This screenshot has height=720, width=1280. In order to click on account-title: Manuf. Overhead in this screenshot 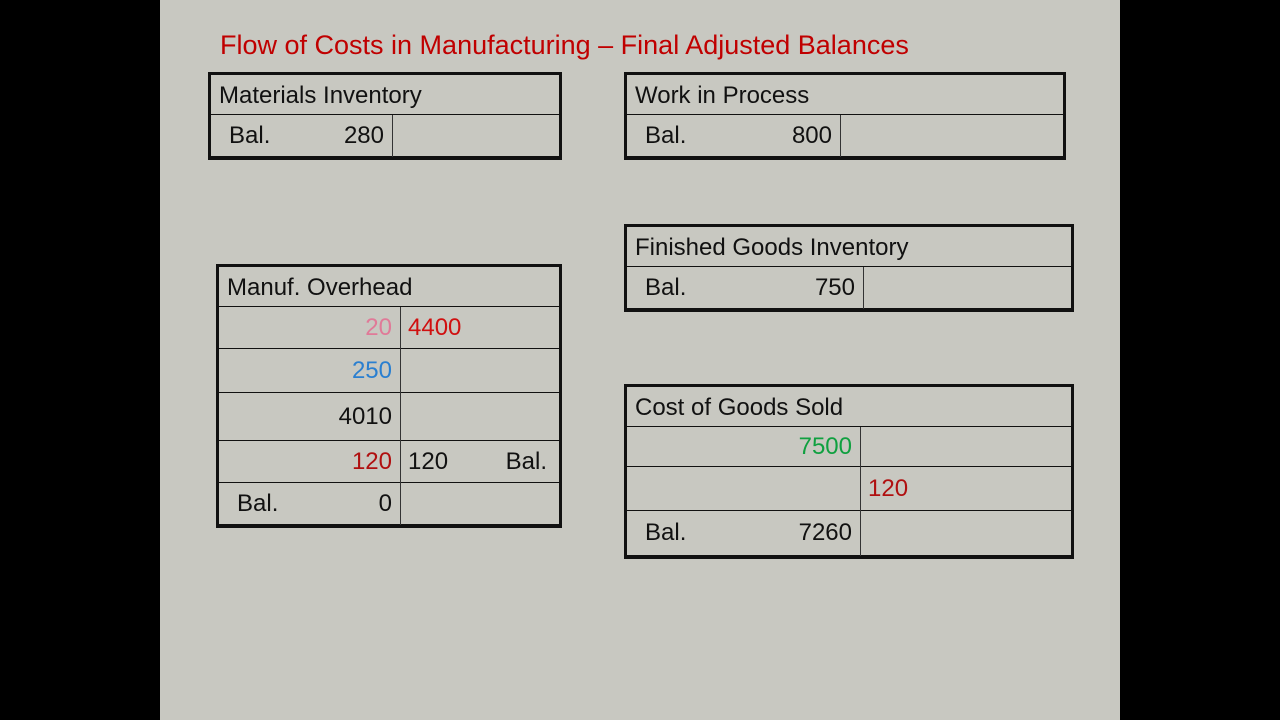, I will do `click(389, 287)`.